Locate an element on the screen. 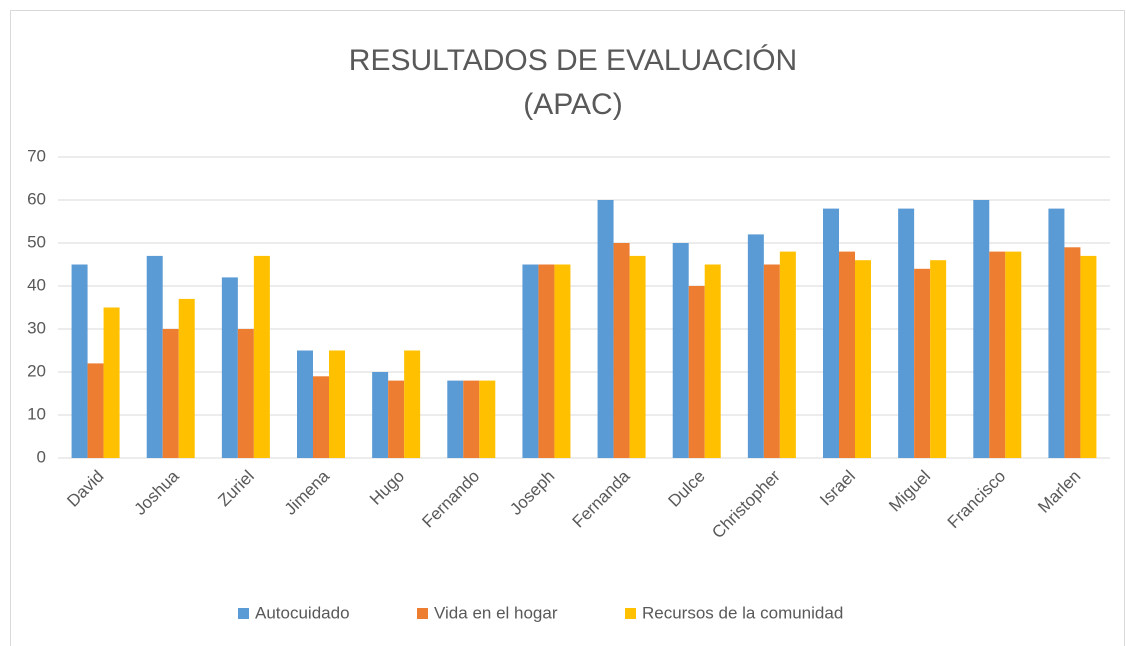 The width and height of the screenshot is (1126, 646). x-tick-label: Joseph is located at coordinates (532, 493).